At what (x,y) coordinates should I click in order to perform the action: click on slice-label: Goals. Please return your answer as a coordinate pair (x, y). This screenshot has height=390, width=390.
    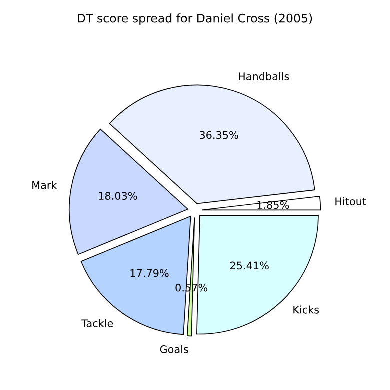
    Looking at the image, I should click on (174, 349).